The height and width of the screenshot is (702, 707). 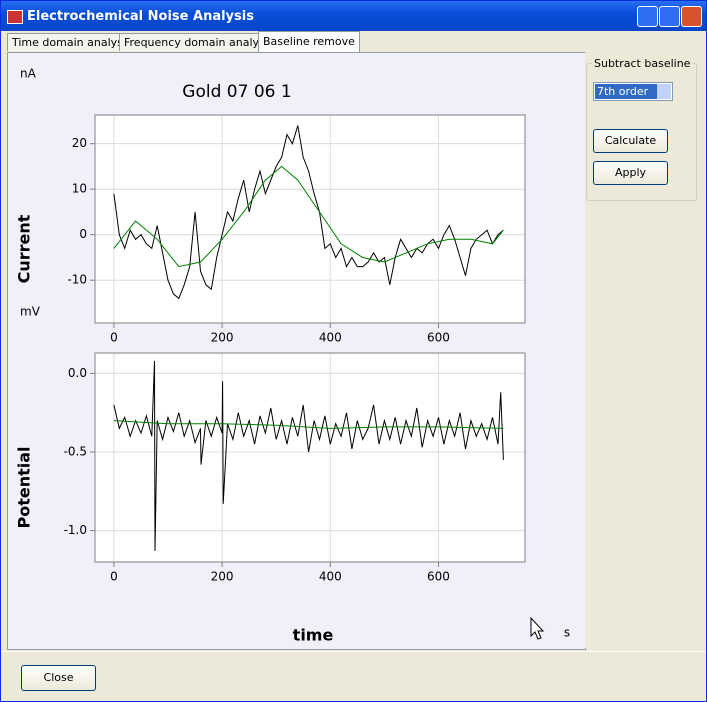 I want to click on y-tick-label: 10, so click(x=79, y=189).